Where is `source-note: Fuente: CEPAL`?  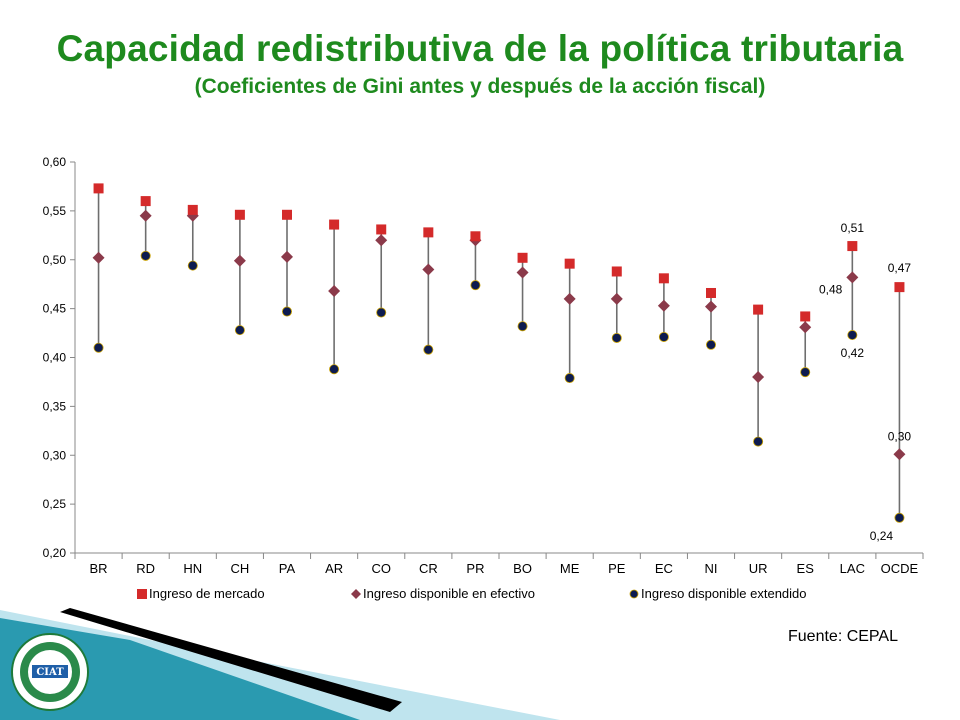
source-note: Fuente: CEPAL is located at coordinates (843, 636).